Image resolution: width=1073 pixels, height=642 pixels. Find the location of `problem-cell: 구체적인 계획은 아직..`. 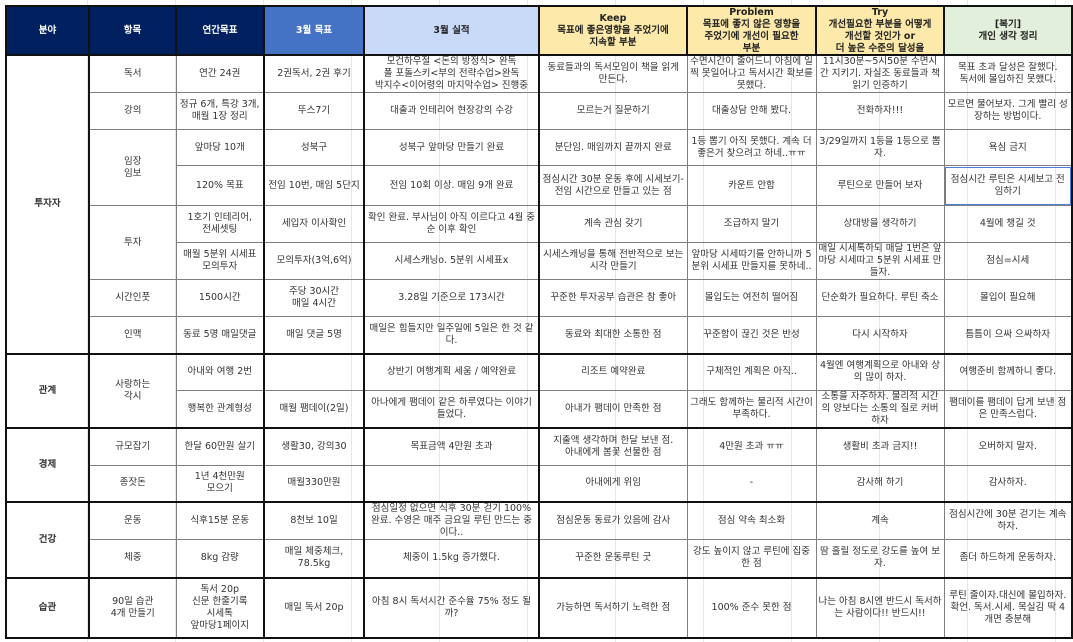

problem-cell: 구체적인 계획은 아직.. is located at coordinates (751, 371).